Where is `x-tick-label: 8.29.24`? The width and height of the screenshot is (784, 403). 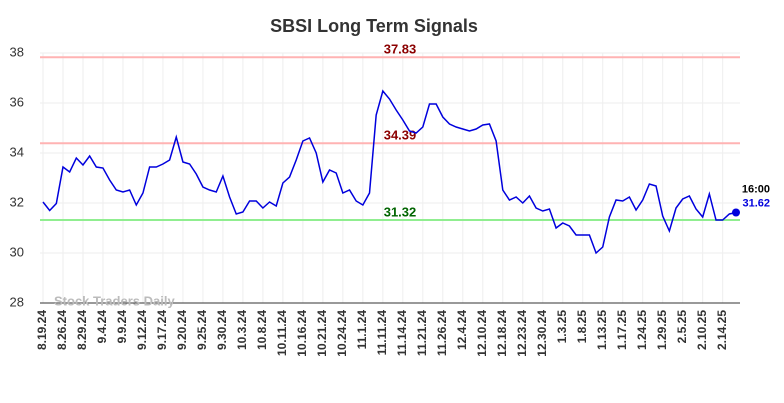
x-tick-label: 8.29.24 is located at coordinates (82, 330).